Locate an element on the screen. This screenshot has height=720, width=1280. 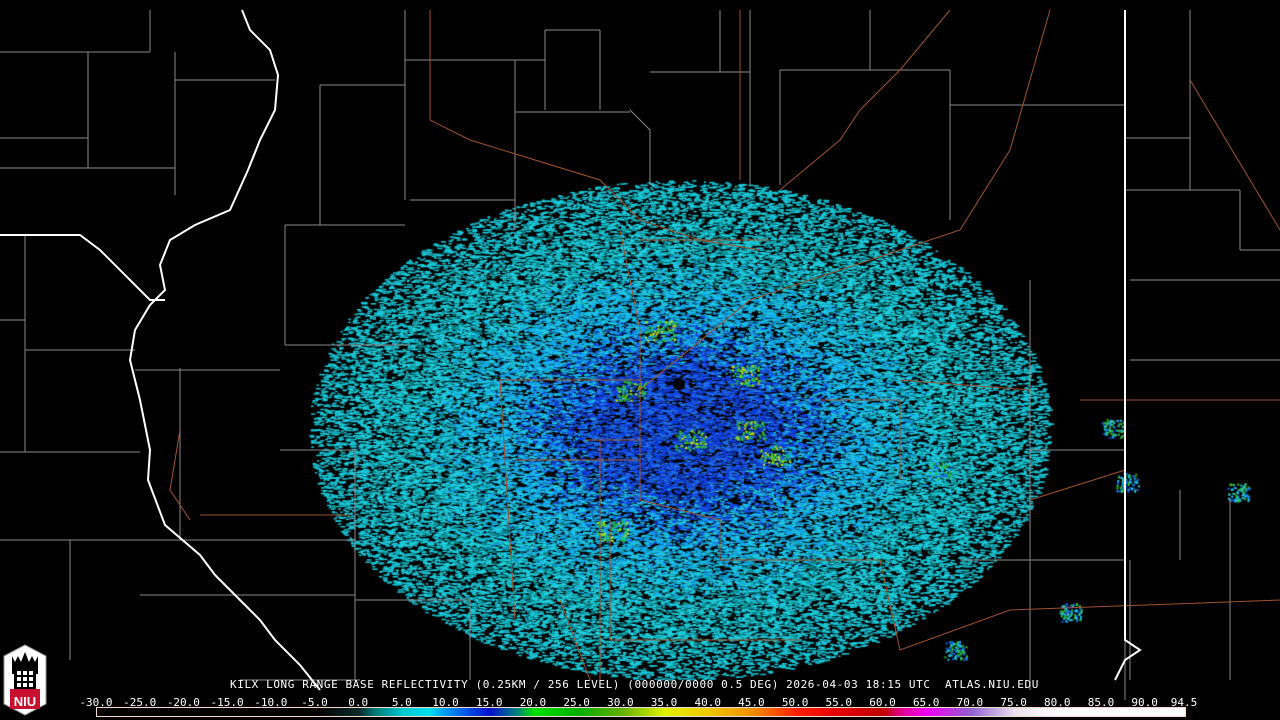
colorbar-label: 65.0 is located at coordinates (926, 702).